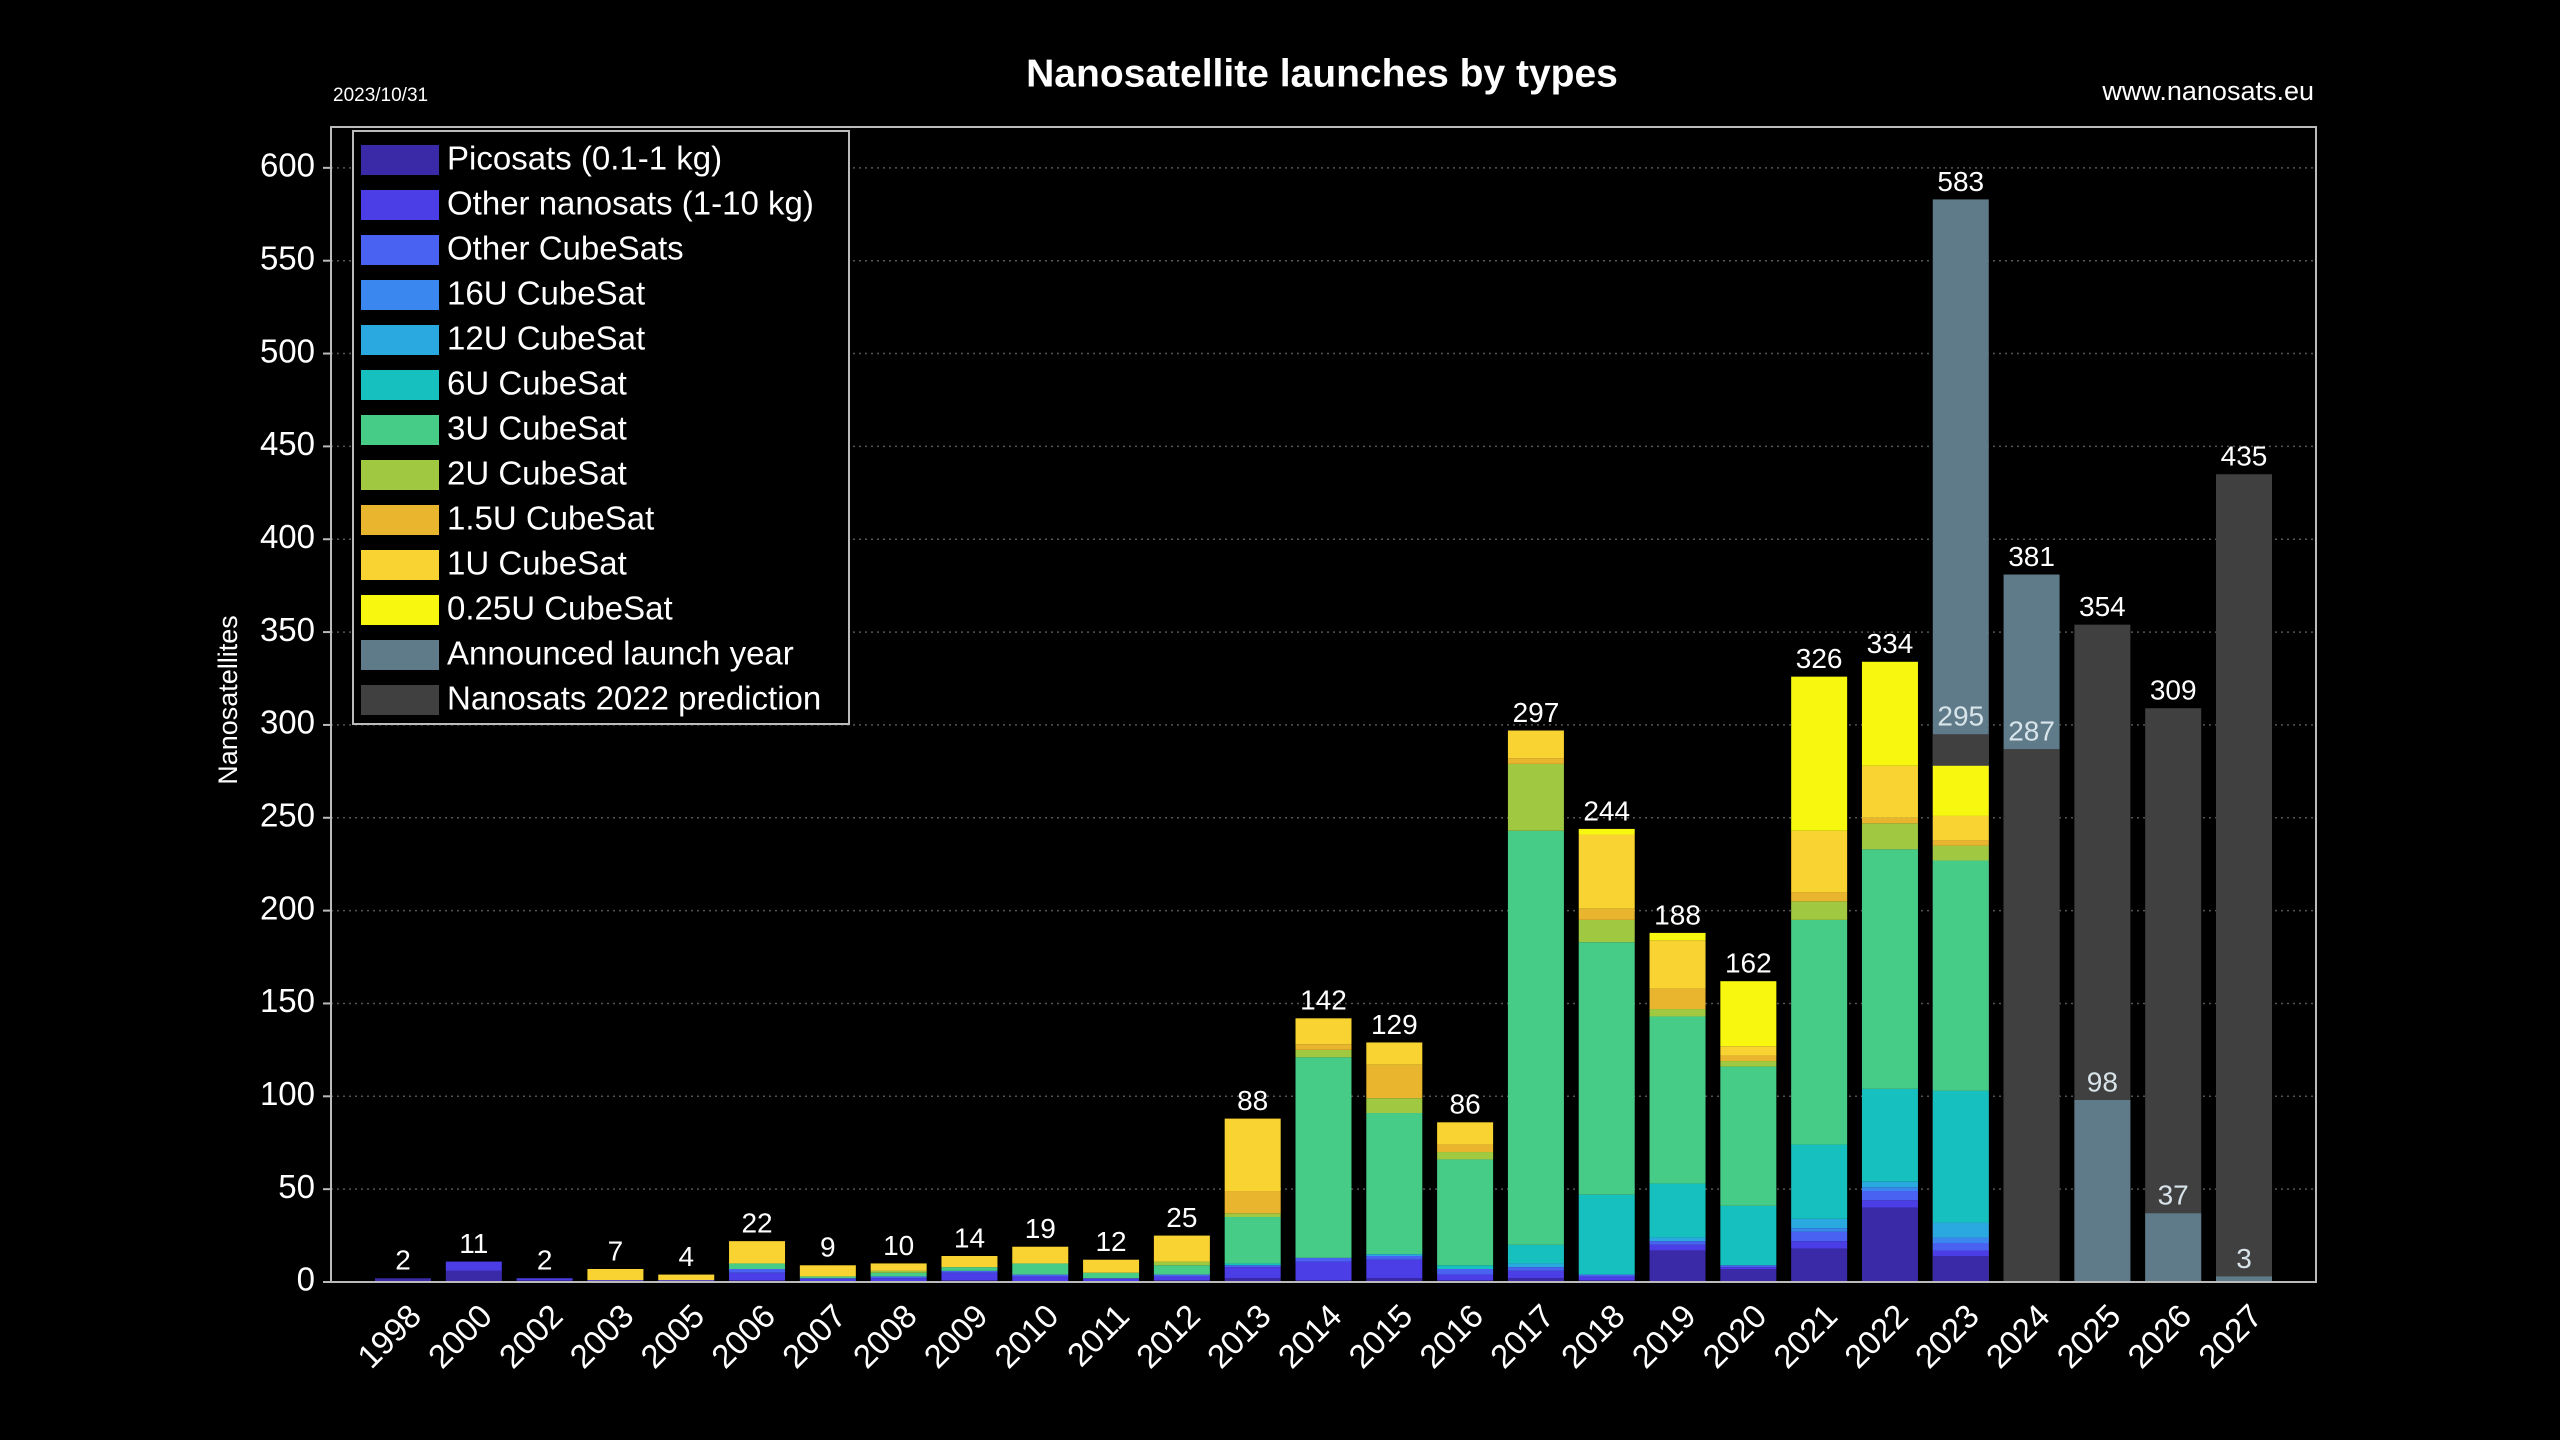 Image resolution: width=2560 pixels, height=1440 pixels. What do you see at coordinates (287, 350) in the screenshot?
I see `y-tick-label: 500` at bounding box center [287, 350].